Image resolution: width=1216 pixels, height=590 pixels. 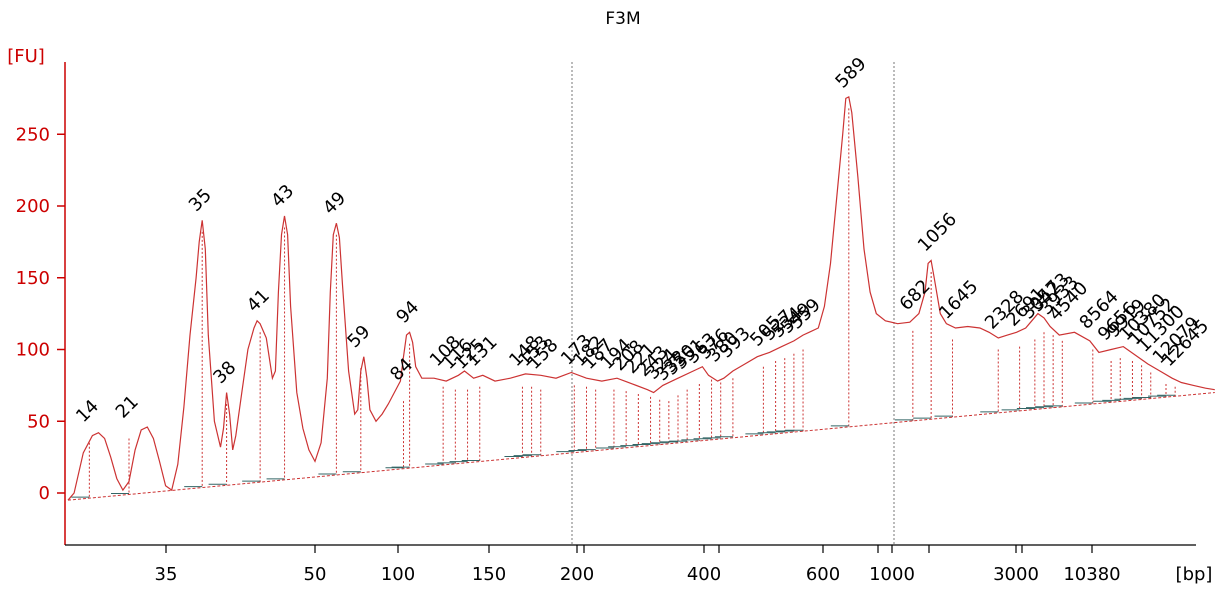 What do you see at coordinates (33, 206) in the screenshot?
I see `y-tick-label: 200` at bounding box center [33, 206].